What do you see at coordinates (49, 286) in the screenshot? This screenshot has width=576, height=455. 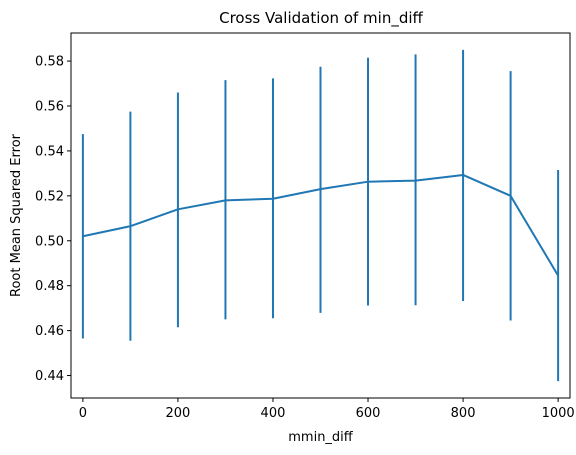 I see `y-tick-label: 0.48` at bounding box center [49, 286].